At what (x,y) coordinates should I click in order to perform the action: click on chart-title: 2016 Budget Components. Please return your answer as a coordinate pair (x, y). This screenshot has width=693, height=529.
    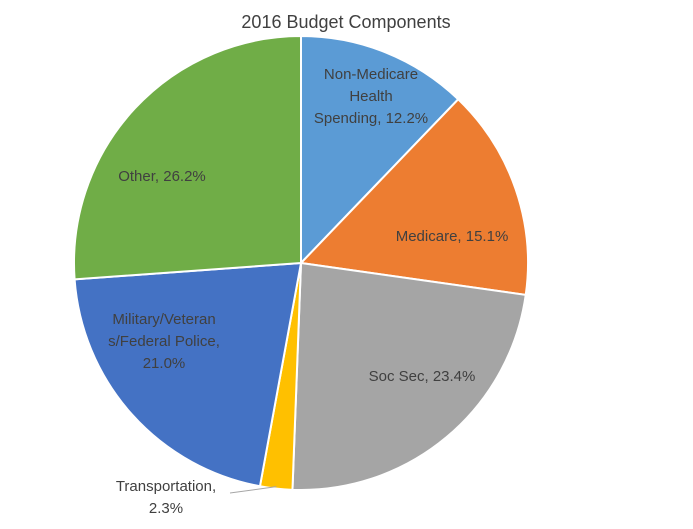
    Looking at the image, I should click on (345, 22).